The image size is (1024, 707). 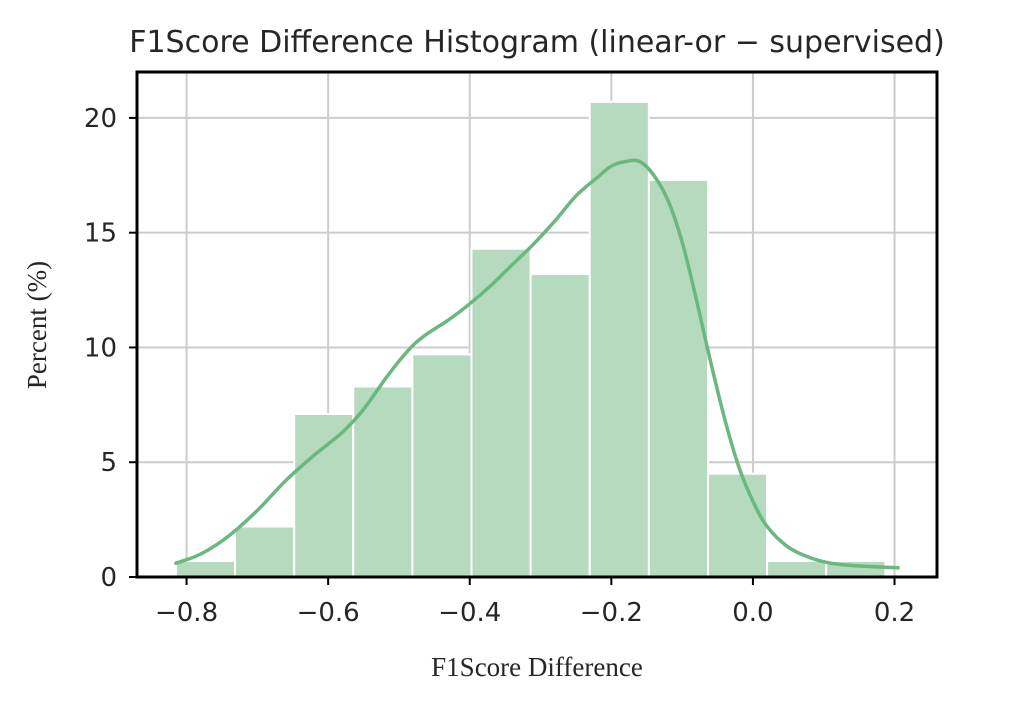 What do you see at coordinates (100, 119) in the screenshot?
I see `y-tick-label: 20` at bounding box center [100, 119].